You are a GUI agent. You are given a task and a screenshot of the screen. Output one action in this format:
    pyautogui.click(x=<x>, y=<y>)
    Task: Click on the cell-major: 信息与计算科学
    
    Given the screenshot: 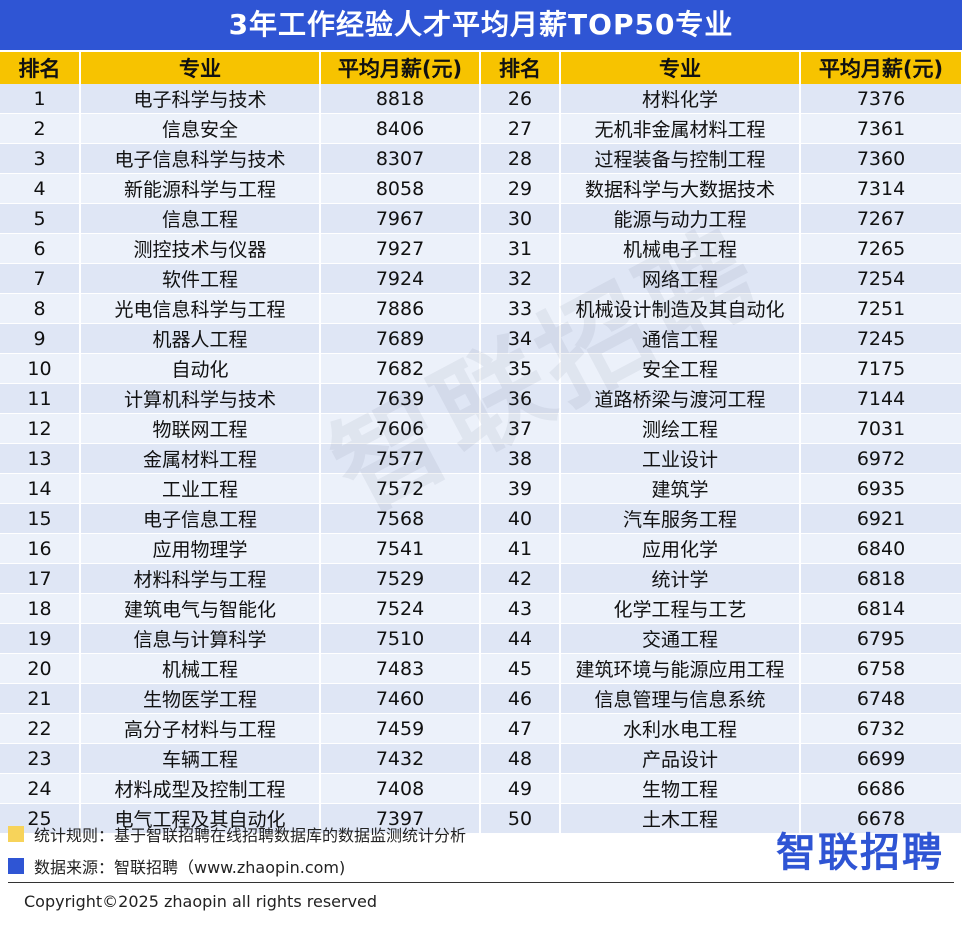 What is the action you would take?
    pyautogui.click(x=200, y=638)
    